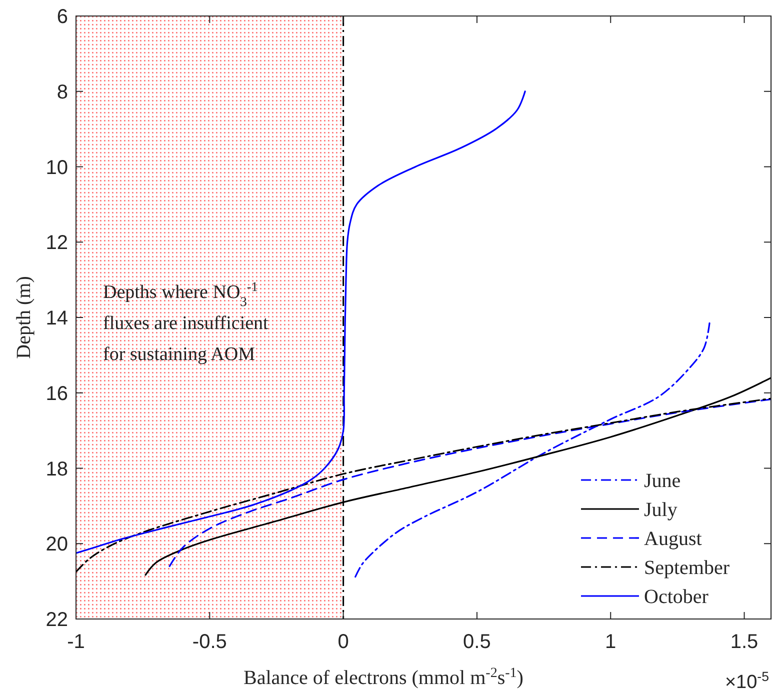 The image size is (772, 696). What do you see at coordinates (610, 642) in the screenshot?
I see `x-tick-label: 1` at bounding box center [610, 642].